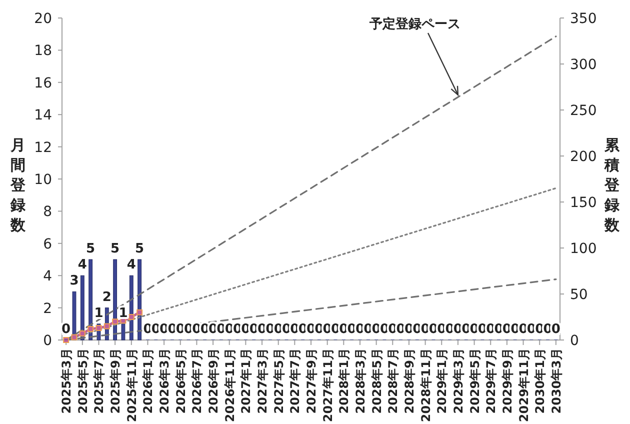 The height and width of the screenshot is (424, 630). What do you see at coordinates (414, 24) in the screenshot?
I see `annotation: 予定登録ペース` at bounding box center [414, 24].